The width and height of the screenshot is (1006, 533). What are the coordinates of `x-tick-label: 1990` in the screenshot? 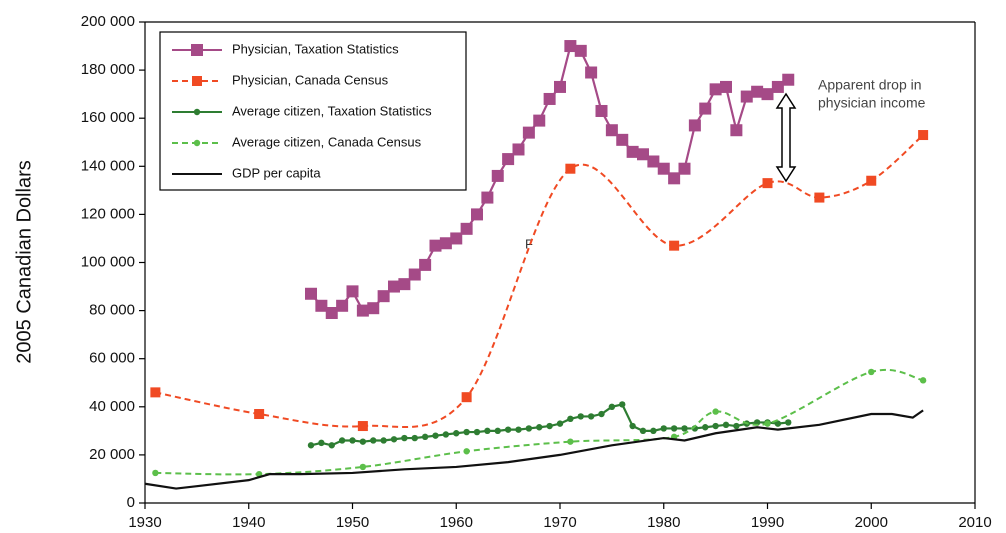 It's located at (767, 522).